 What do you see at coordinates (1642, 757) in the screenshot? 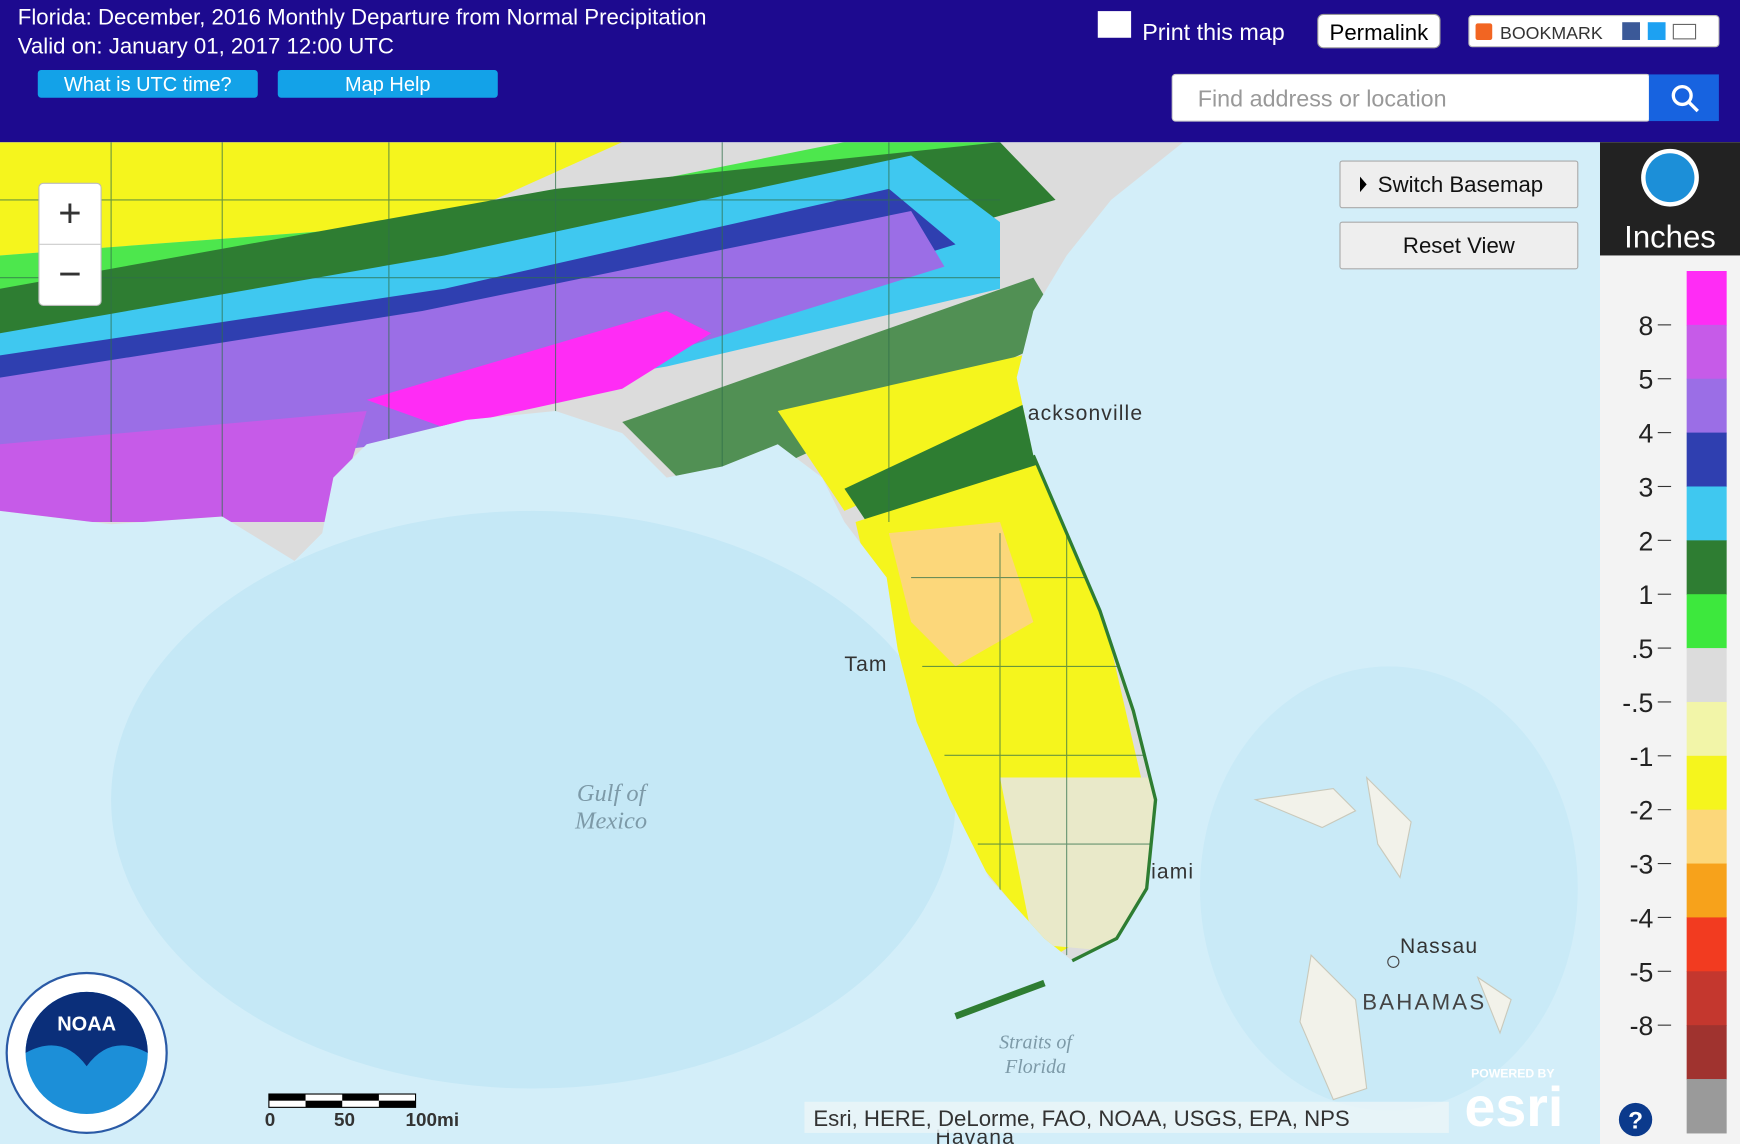
I see `legend-label: -1` at bounding box center [1642, 757].